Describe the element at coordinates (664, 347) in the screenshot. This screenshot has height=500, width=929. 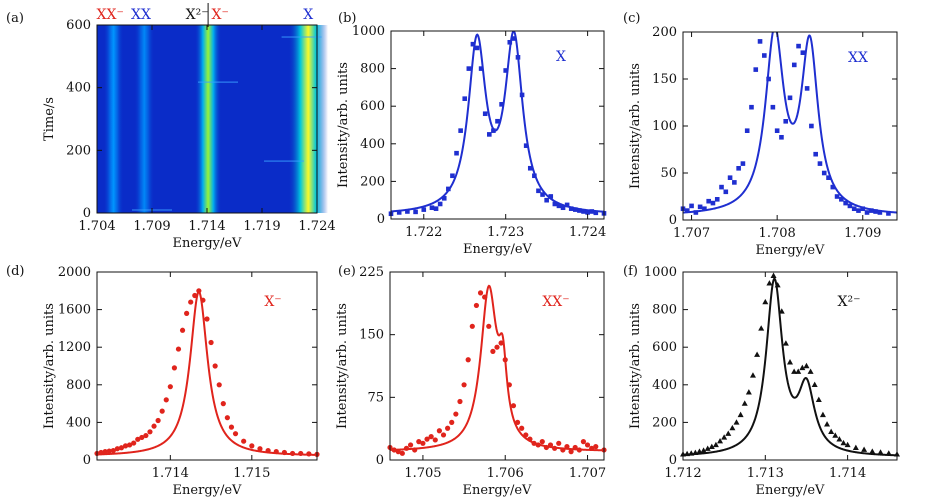
I see `y-tick-label: 600` at that location.